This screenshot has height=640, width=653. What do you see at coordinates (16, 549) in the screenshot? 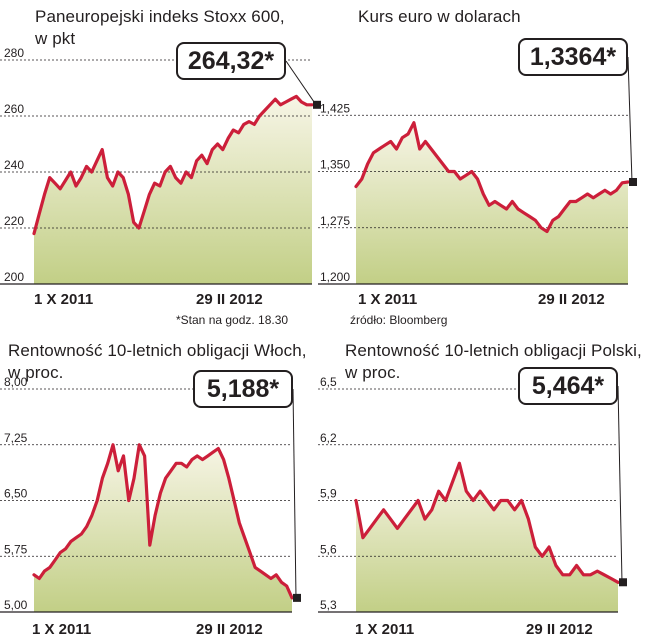
I see `chart3-ytick-label: 5,75` at bounding box center [16, 549].